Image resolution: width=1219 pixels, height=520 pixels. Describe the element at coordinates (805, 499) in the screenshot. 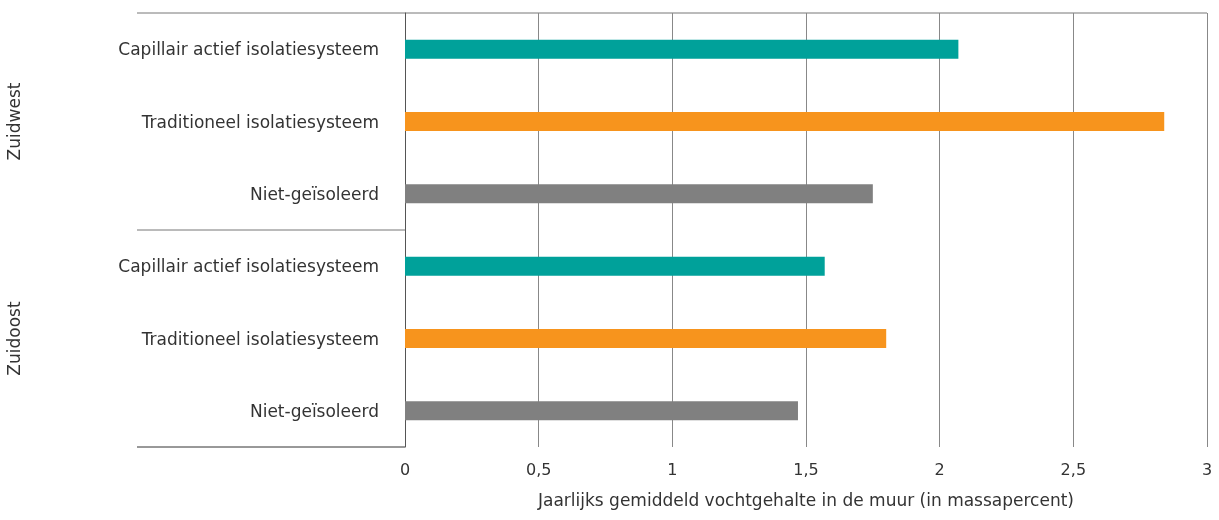

I see `x-axis-title: Jaarlijks gemiddeld vochtgehalte in de muur (in massapercent)` at that location.